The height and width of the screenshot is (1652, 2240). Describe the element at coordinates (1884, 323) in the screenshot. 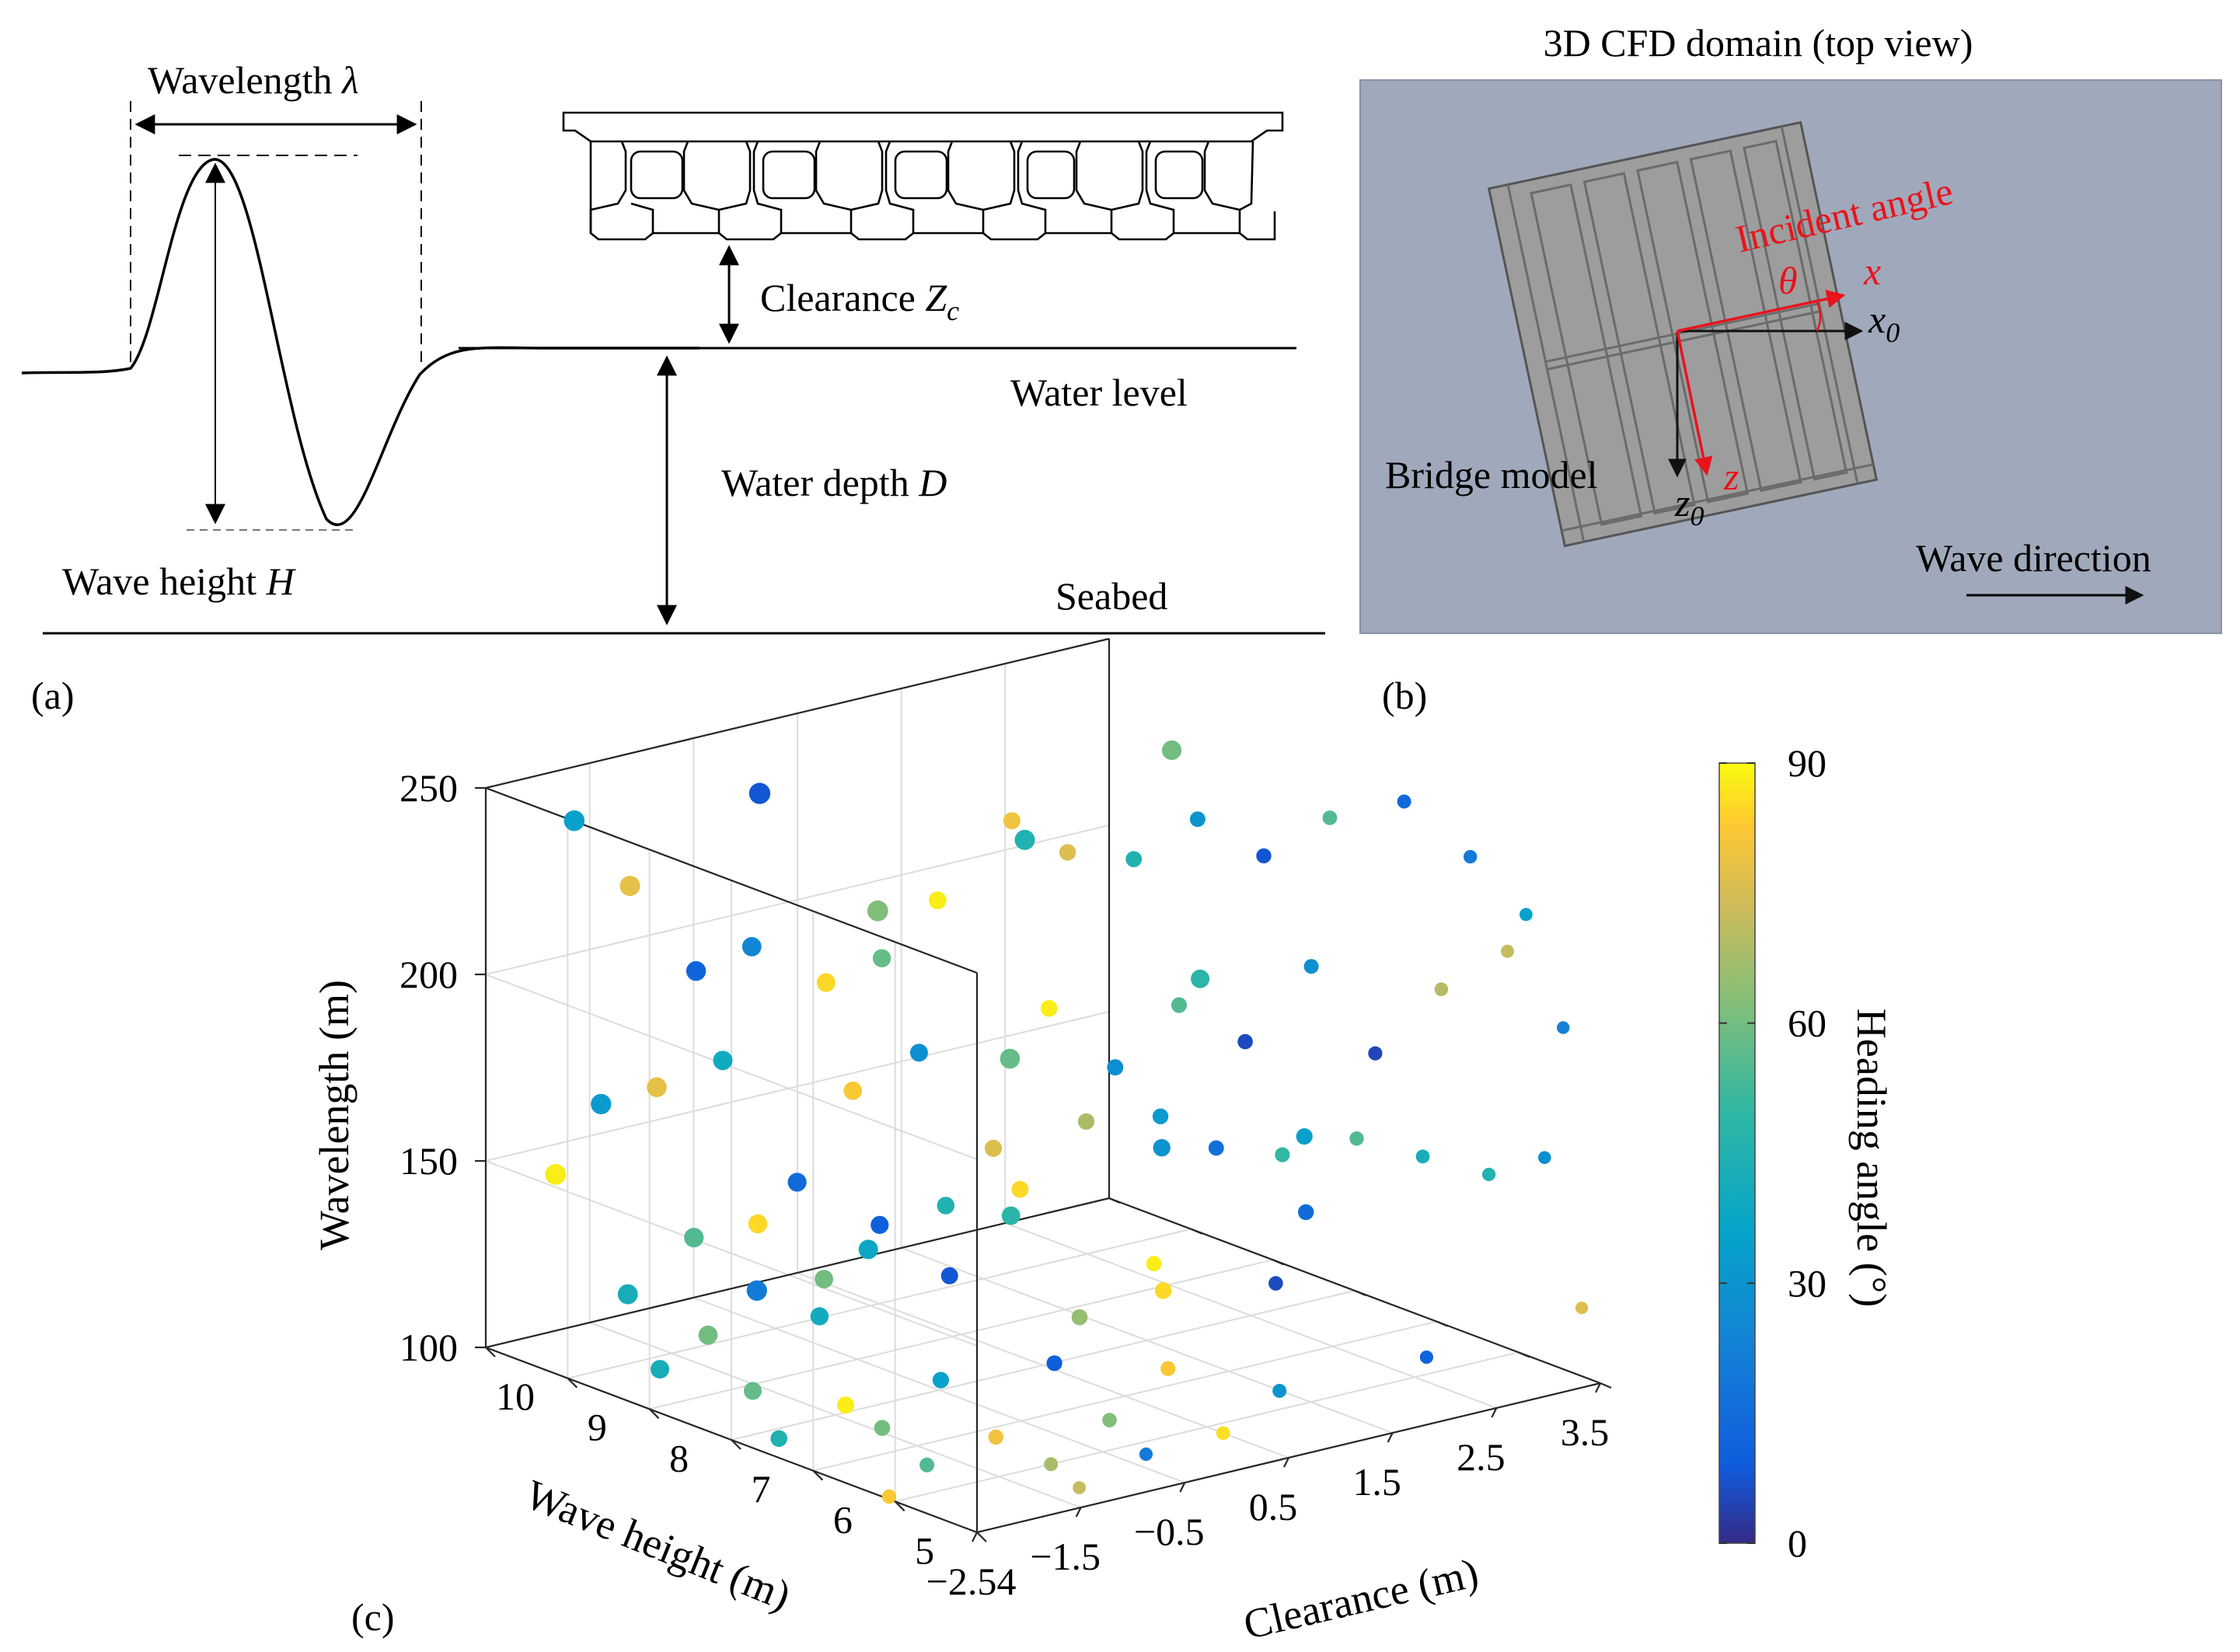

I see `x0-label: x0` at that location.